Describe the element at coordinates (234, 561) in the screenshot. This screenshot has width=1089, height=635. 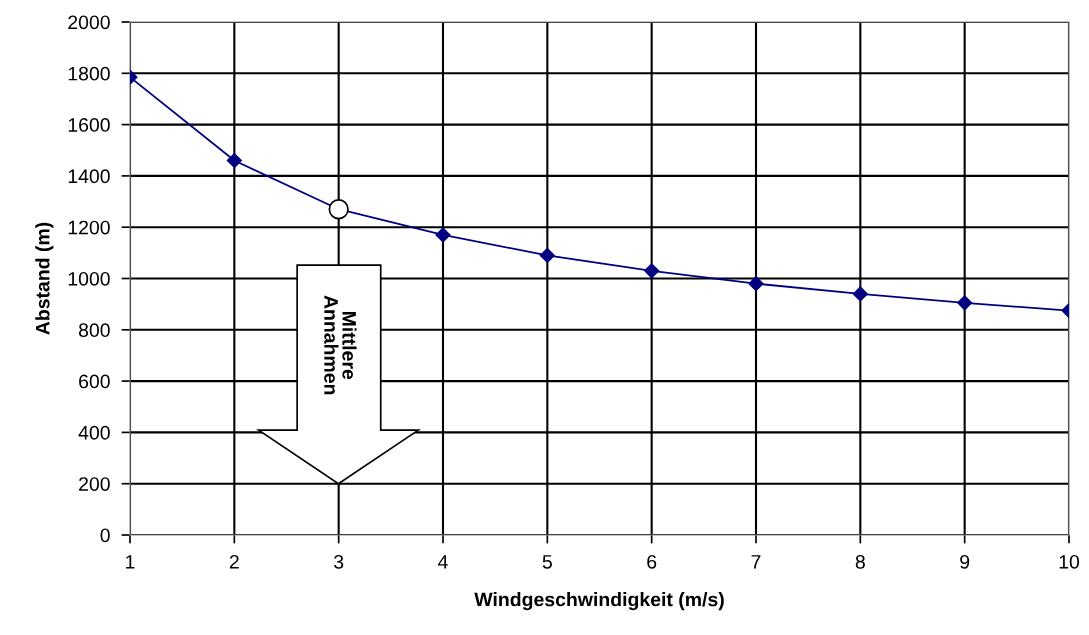
I see `x-tick-label: 2` at that location.